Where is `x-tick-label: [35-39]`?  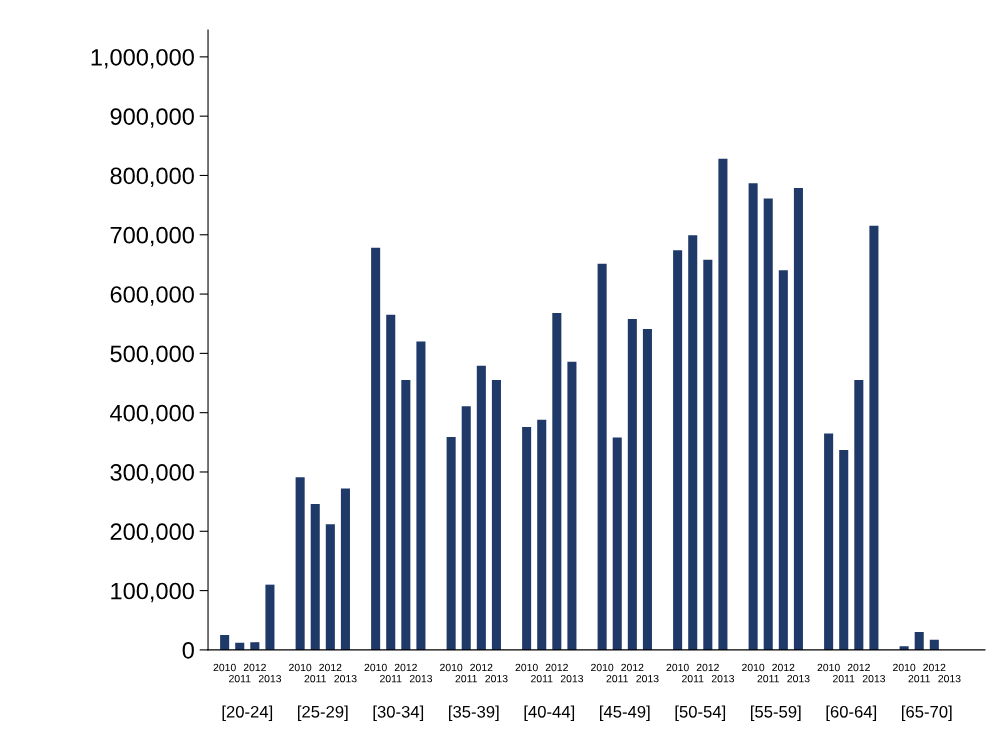 x-tick-label: [35-39] is located at coordinates (474, 713).